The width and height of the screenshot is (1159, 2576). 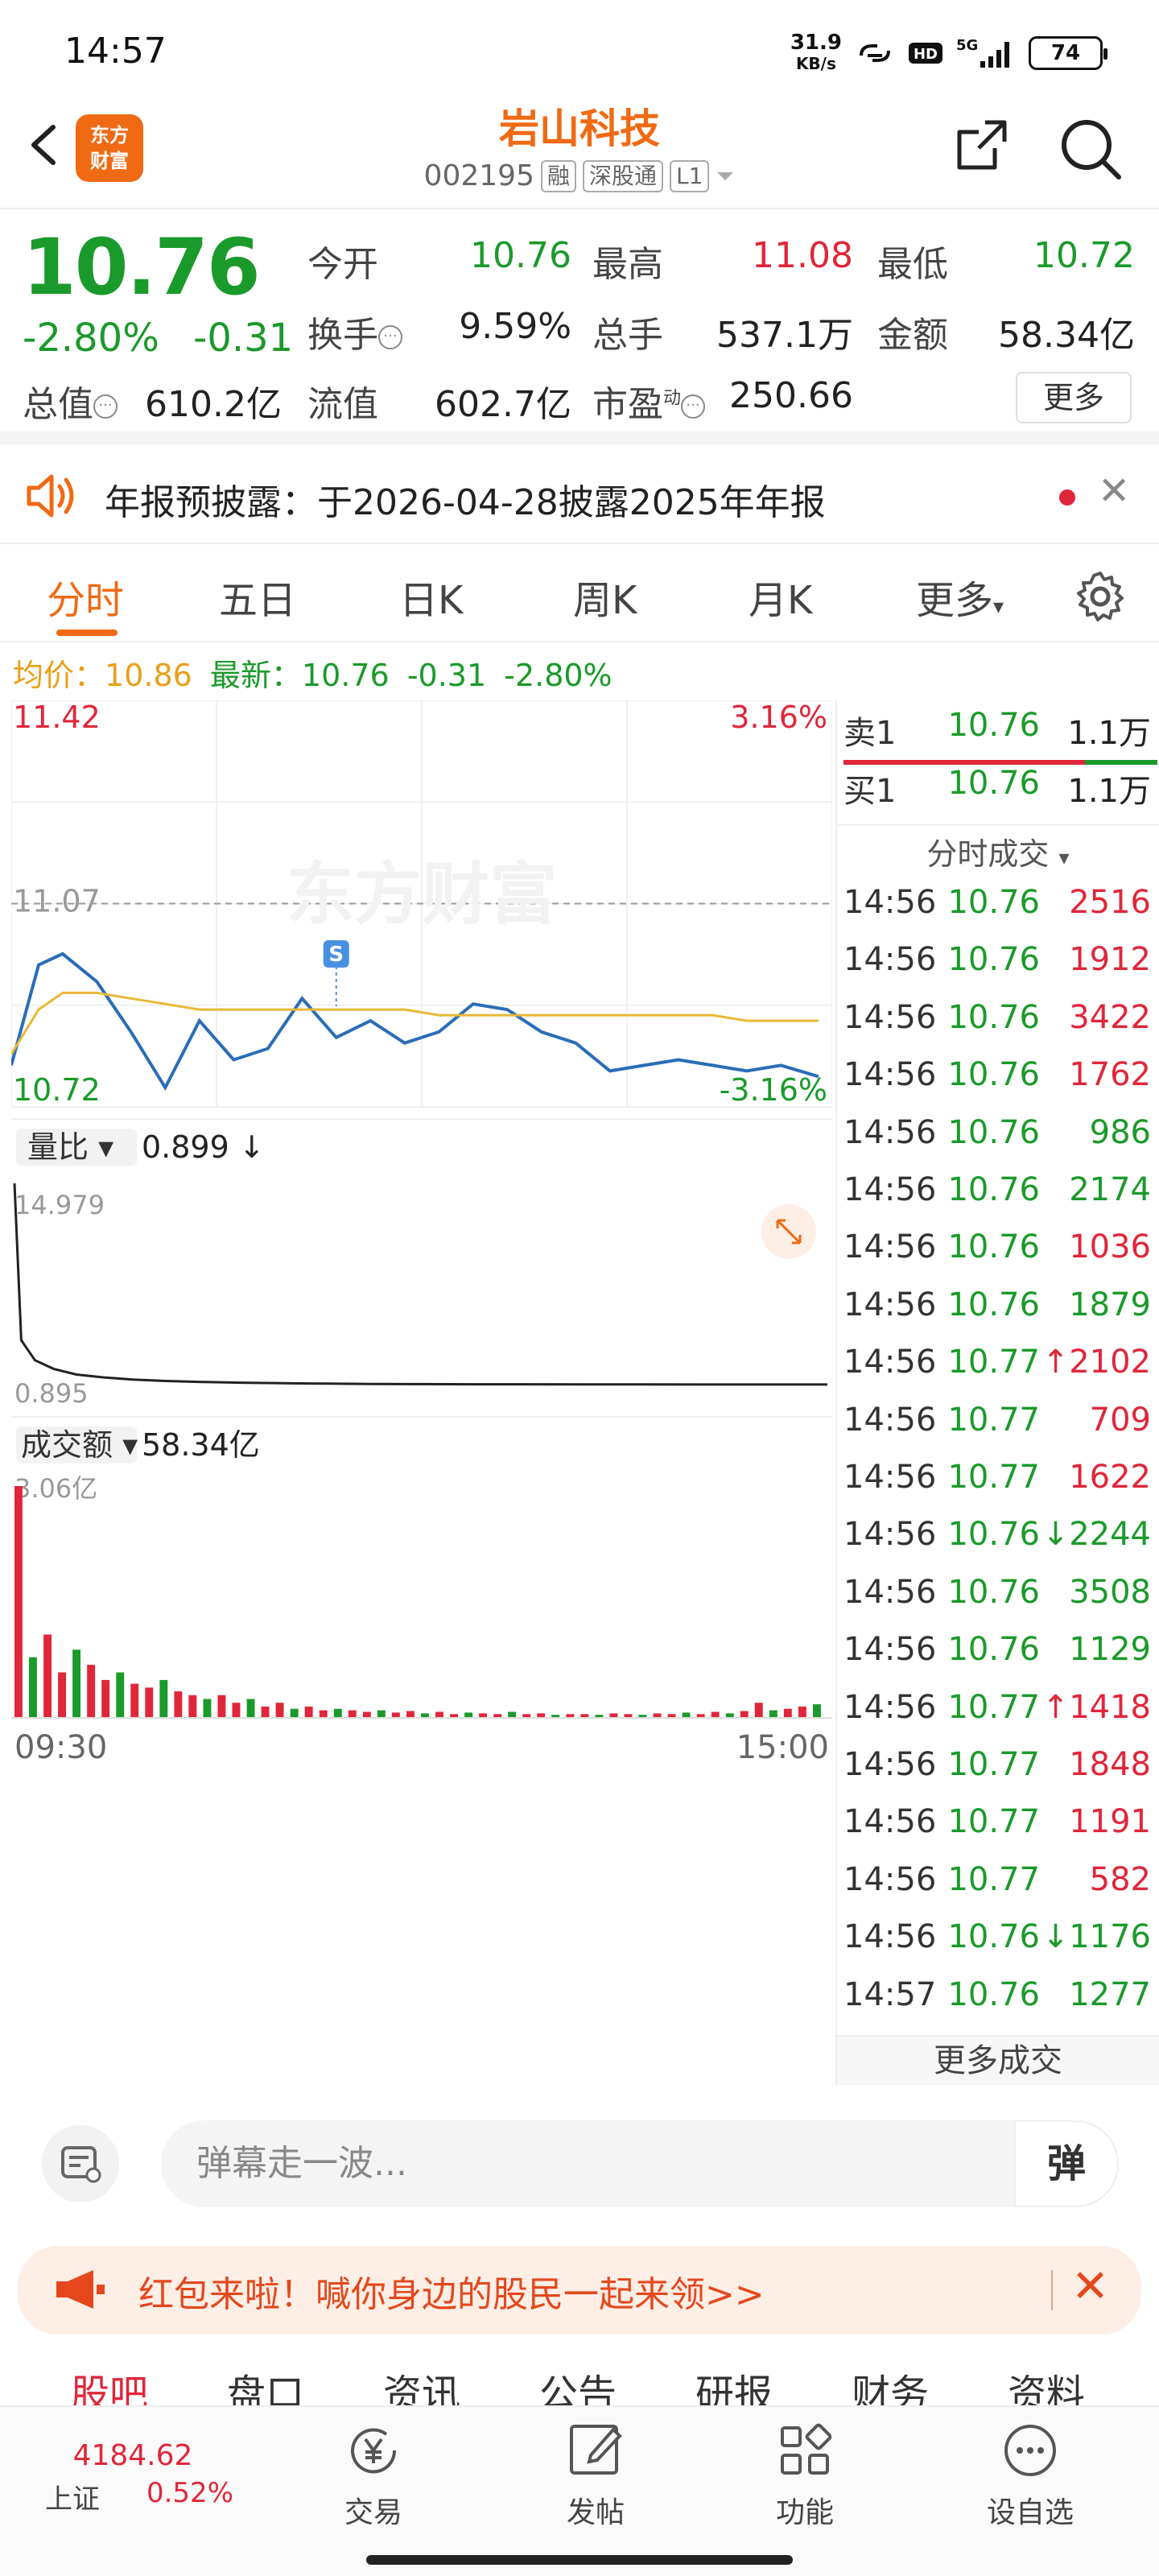 What do you see at coordinates (59, 1205) in the screenshot?
I see `vol-ratio-max: 14.979` at bounding box center [59, 1205].